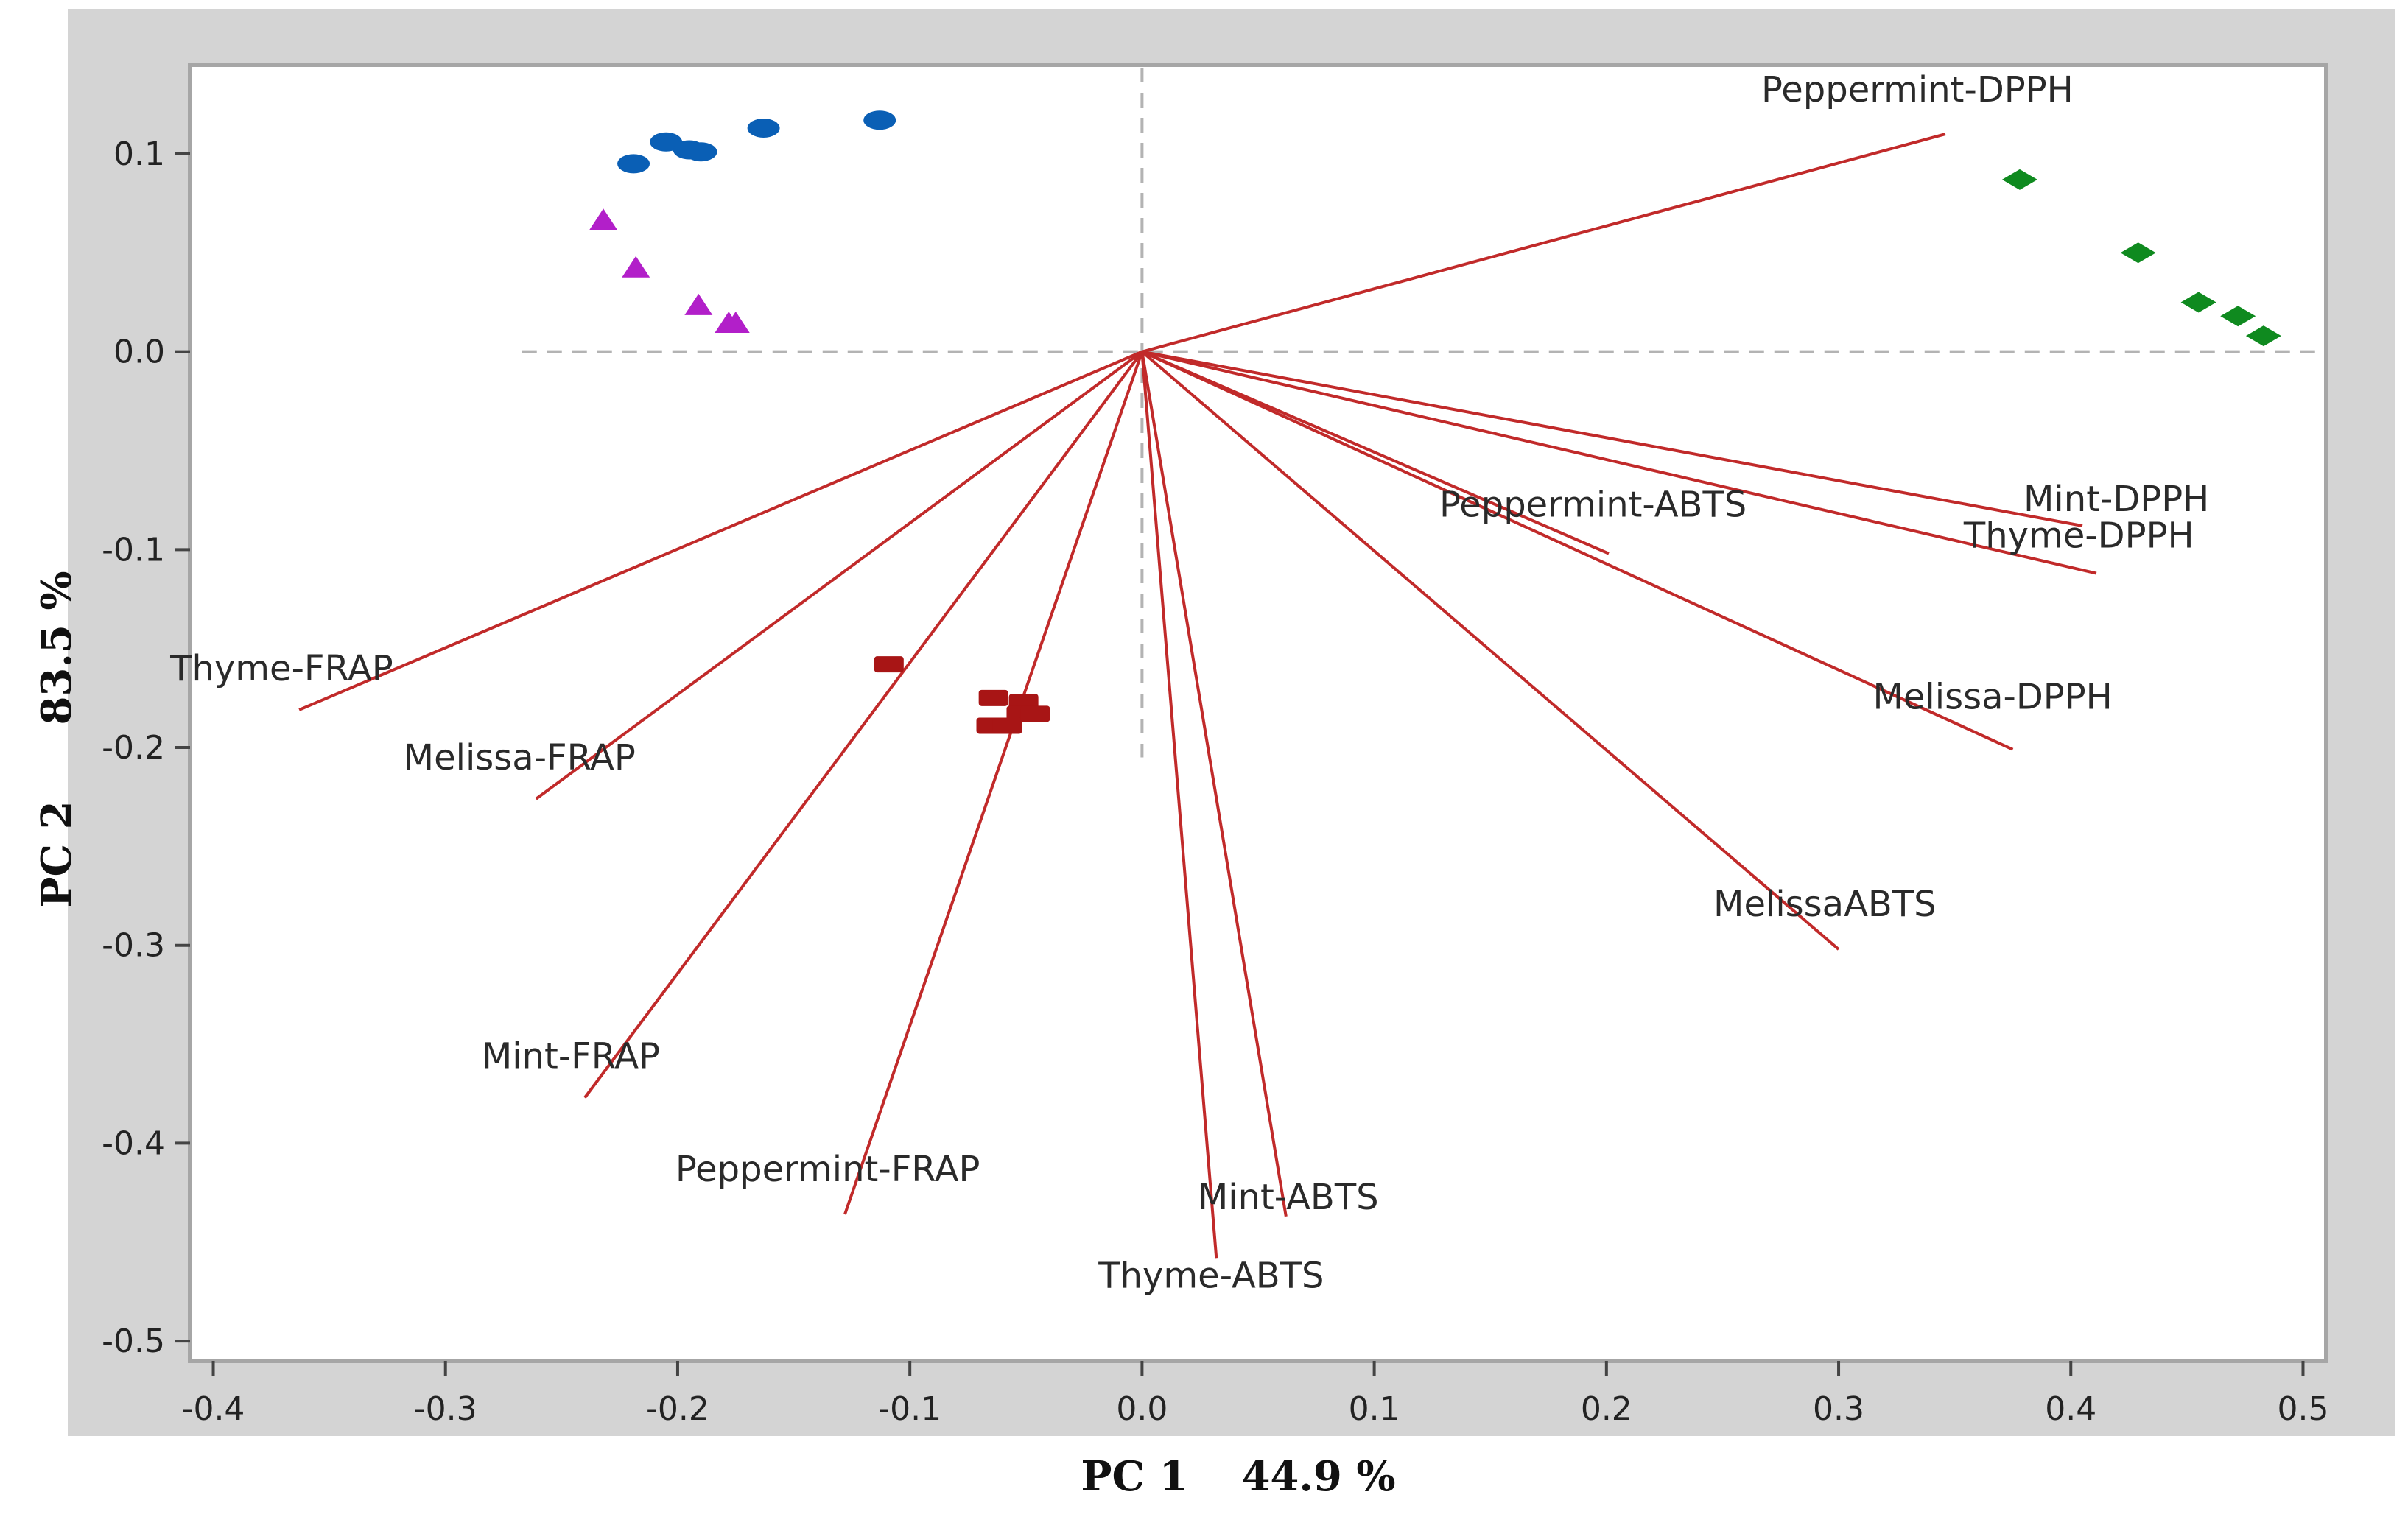 This screenshot has height=1517, width=2408. Describe the element at coordinates (1134, 1477) in the screenshot. I see `x-axis-label: PC 1` at that location.